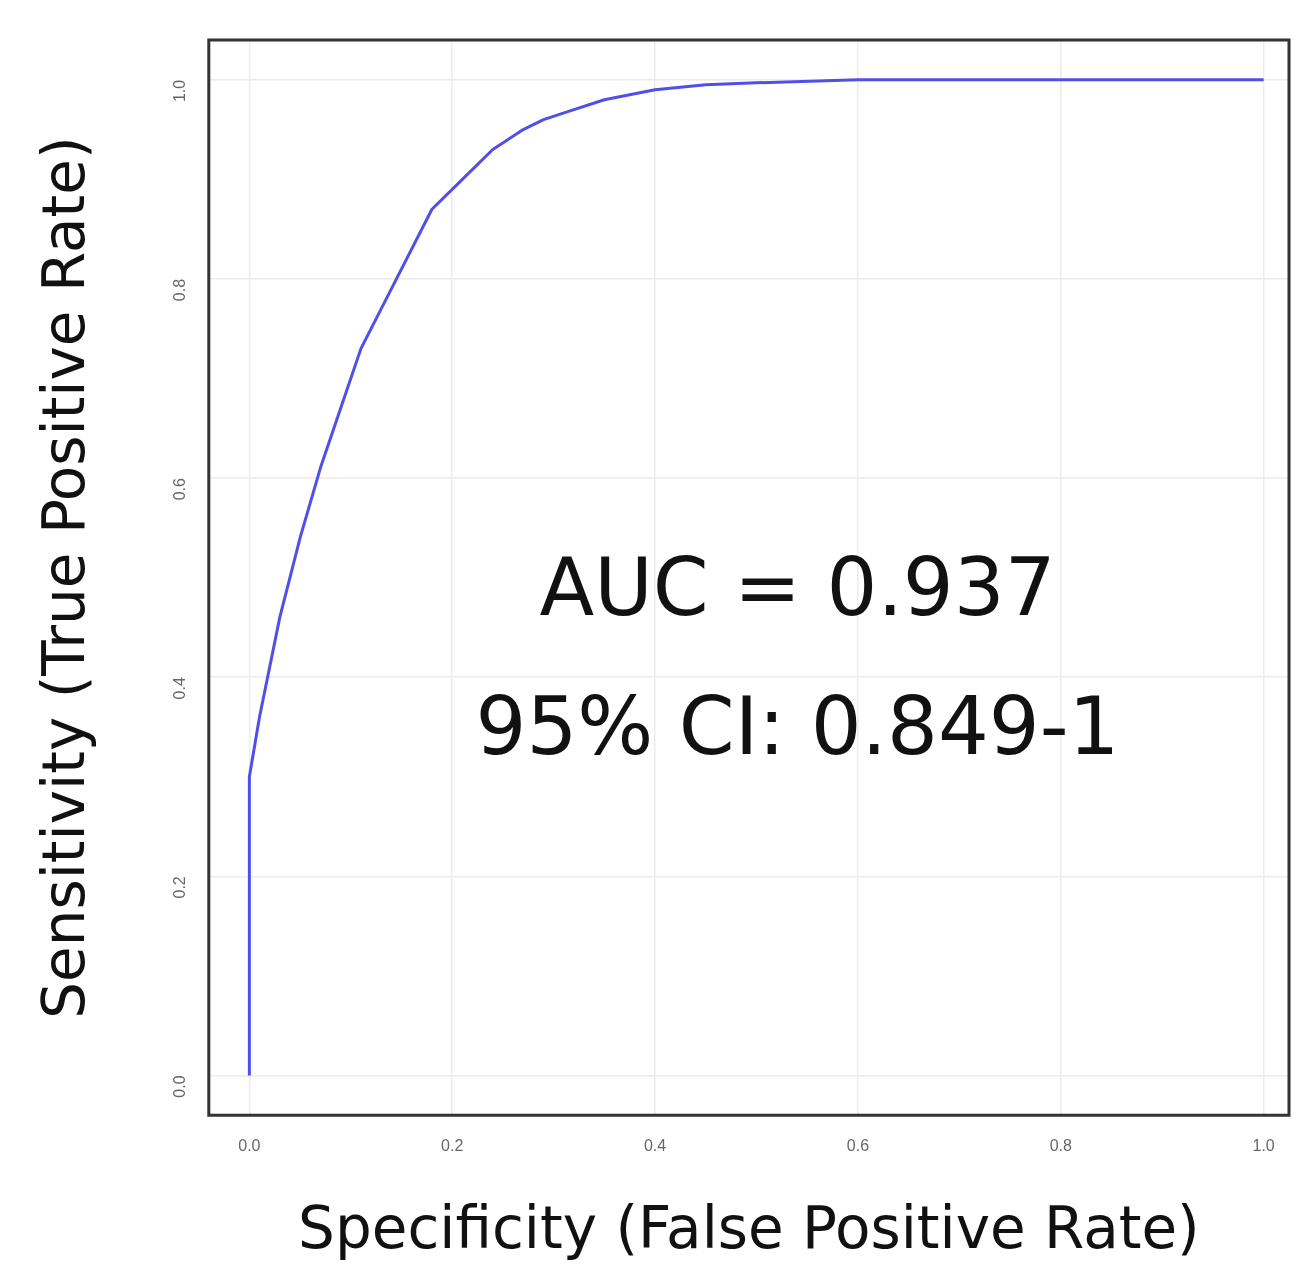 The height and width of the screenshot is (1272, 1299). I want to click on x-tick-label: 0.0, so click(249, 1146).